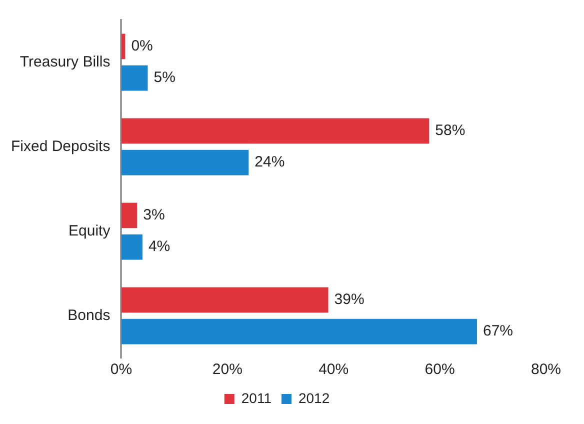  I want to click on x-tick-label: 80%, so click(546, 369).